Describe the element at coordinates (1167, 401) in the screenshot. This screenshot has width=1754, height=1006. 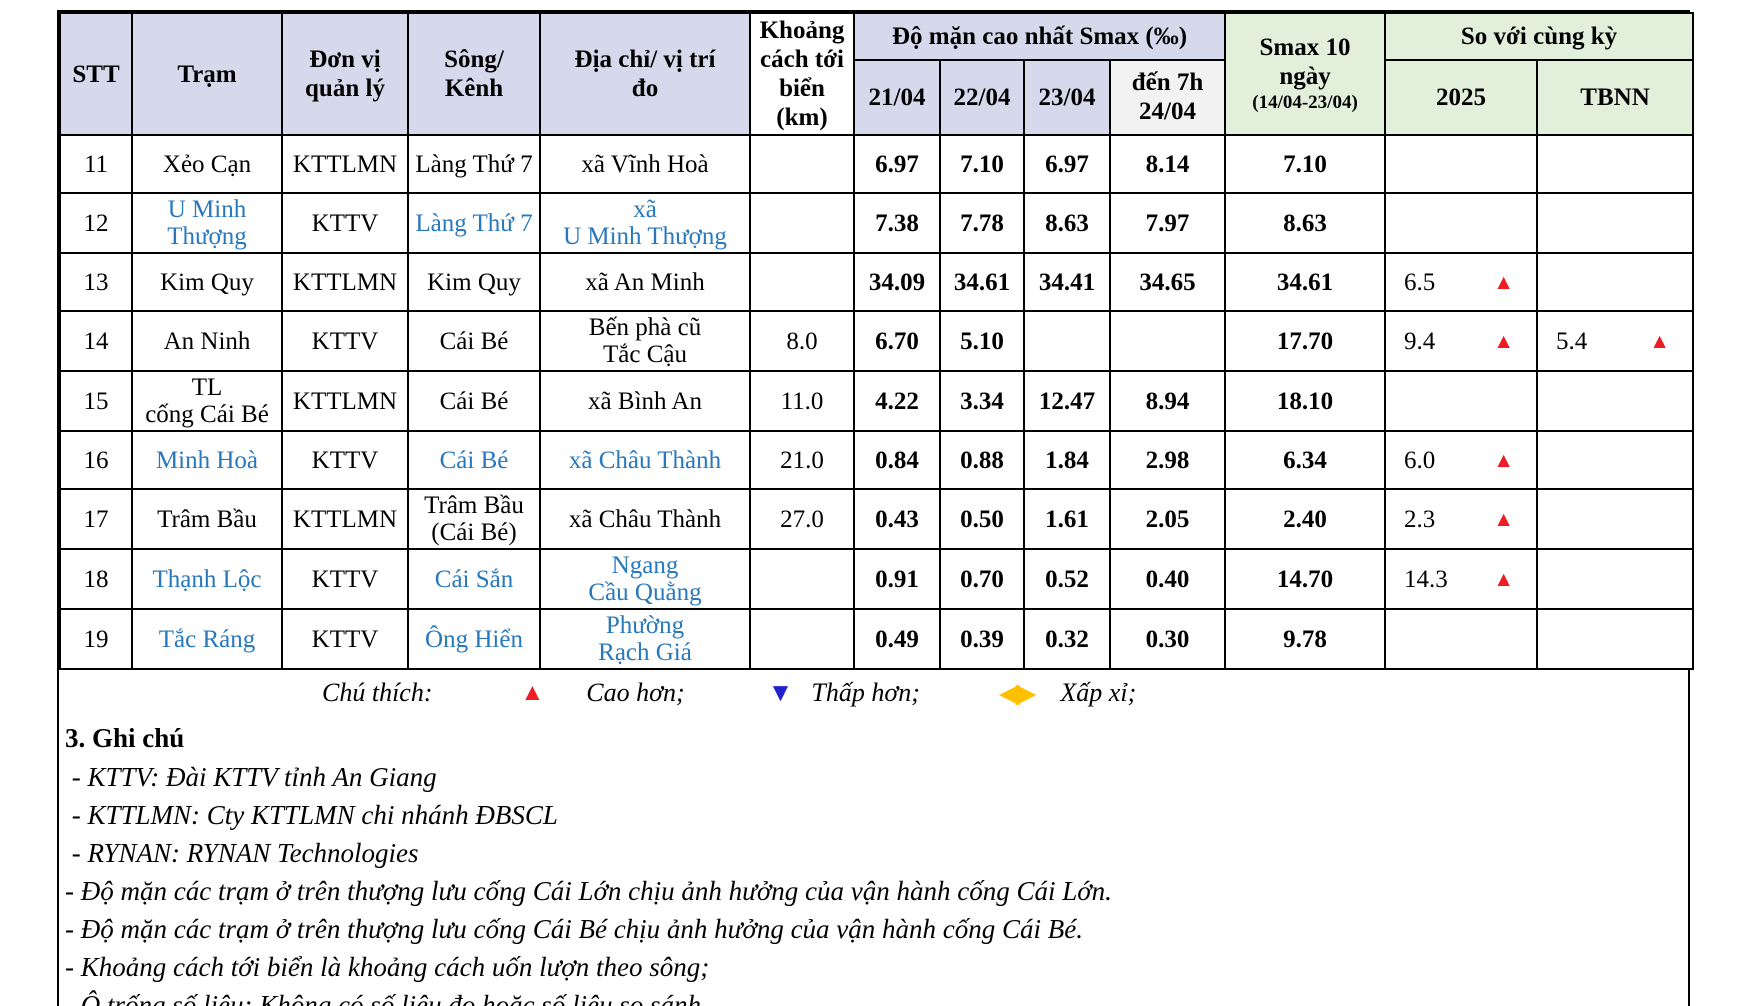
I see `cell-smax-24-04: 8.94` at that location.